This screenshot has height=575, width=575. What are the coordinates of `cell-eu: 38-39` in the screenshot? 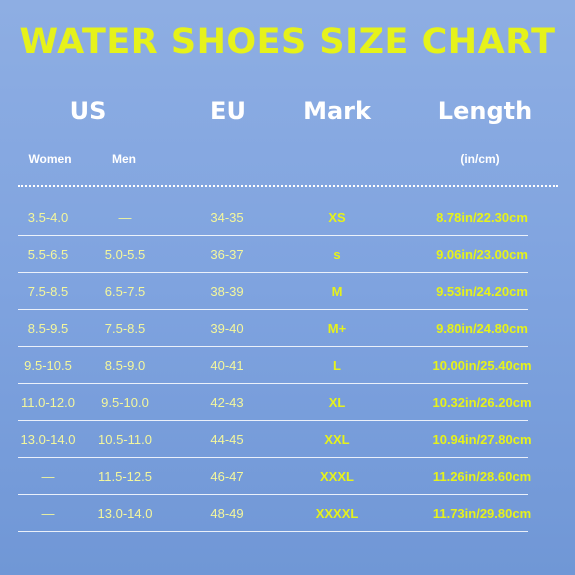 It's located at (227, 291).